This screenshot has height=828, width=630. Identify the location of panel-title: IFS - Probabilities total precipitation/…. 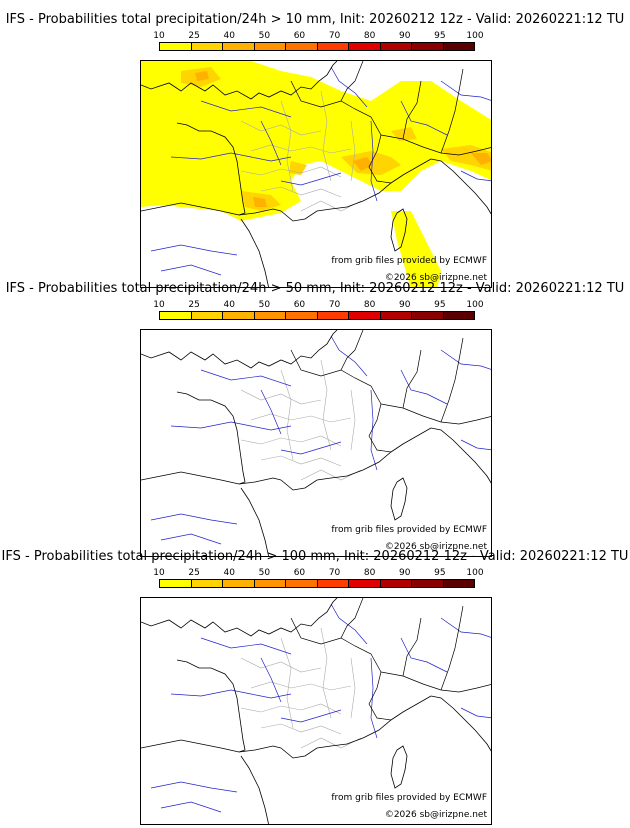
(315, 19).